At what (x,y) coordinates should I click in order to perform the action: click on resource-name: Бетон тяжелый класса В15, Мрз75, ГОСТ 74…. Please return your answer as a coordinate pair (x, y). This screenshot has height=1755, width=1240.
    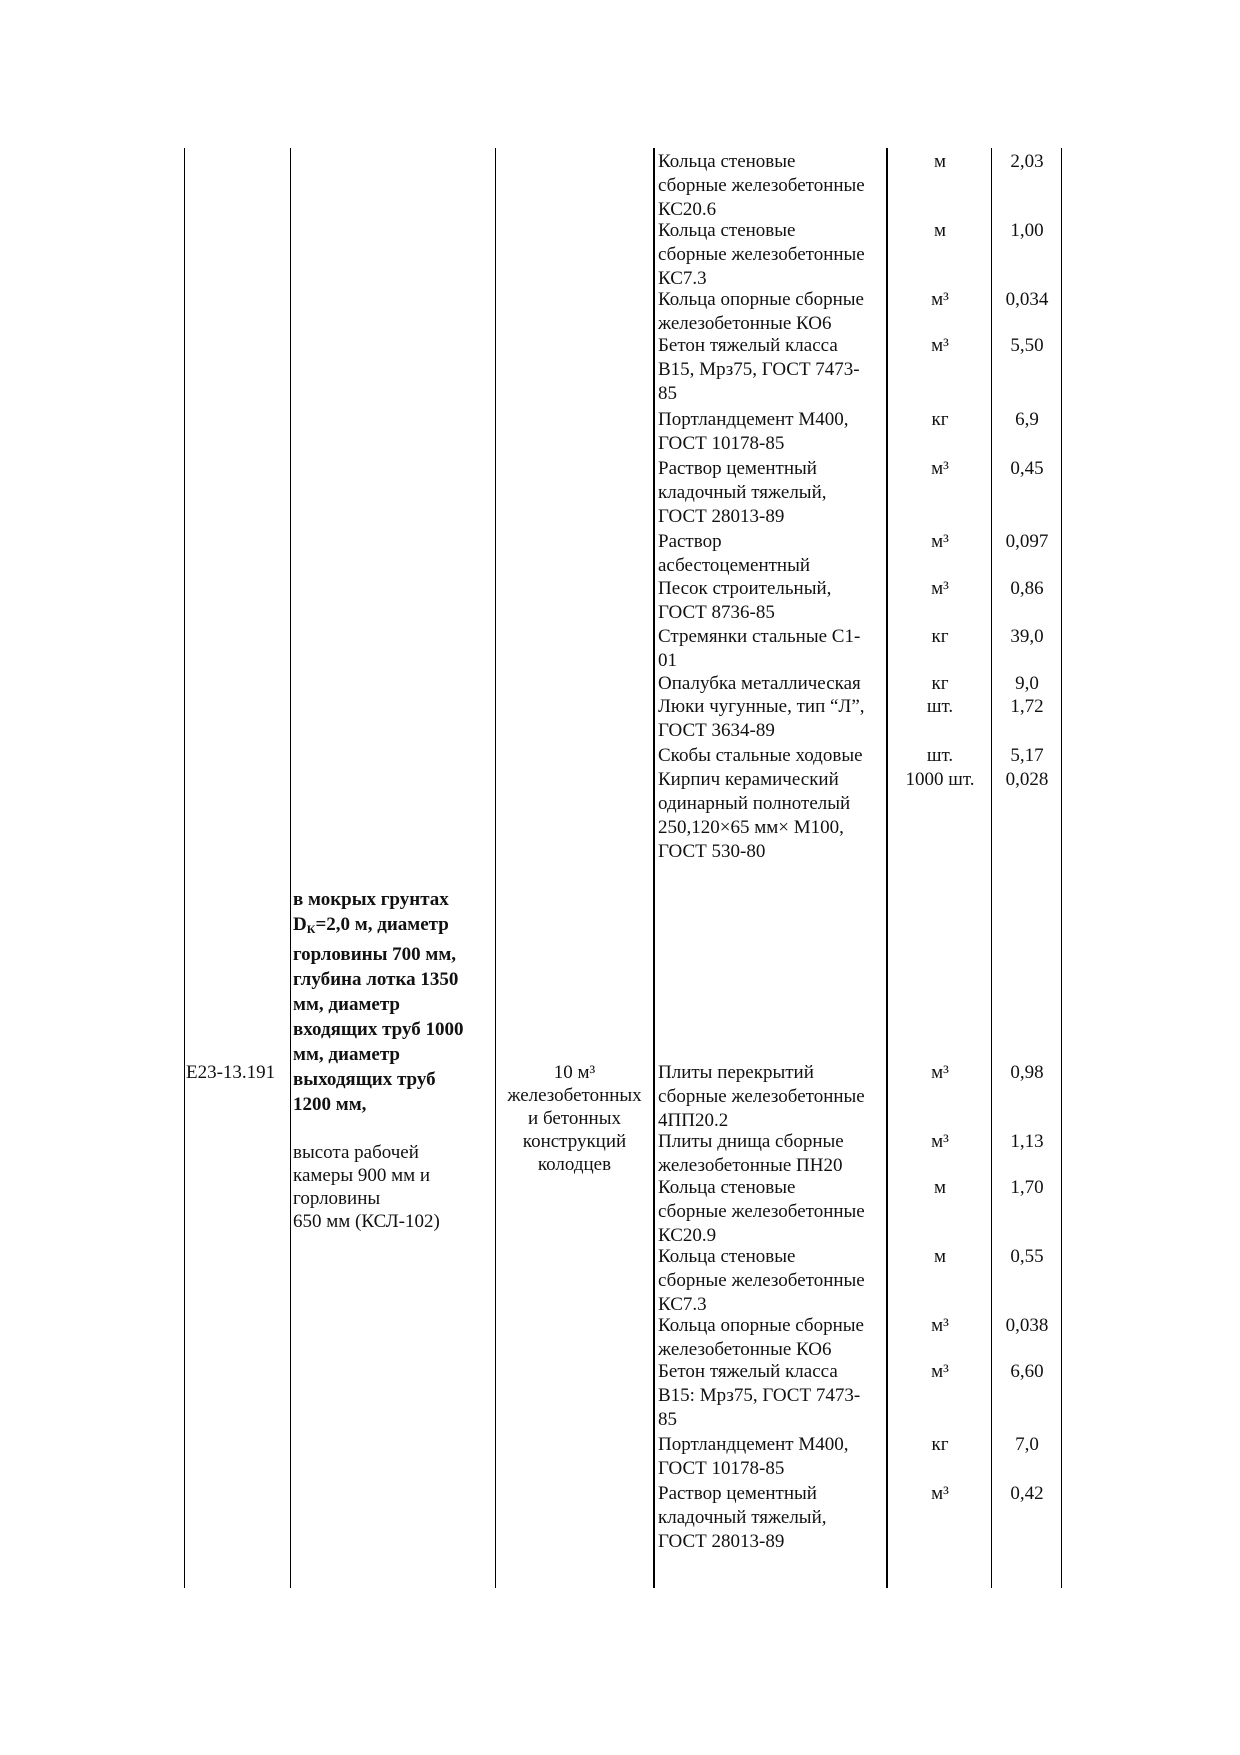
    Looking at the image, I should click on (759, 369).